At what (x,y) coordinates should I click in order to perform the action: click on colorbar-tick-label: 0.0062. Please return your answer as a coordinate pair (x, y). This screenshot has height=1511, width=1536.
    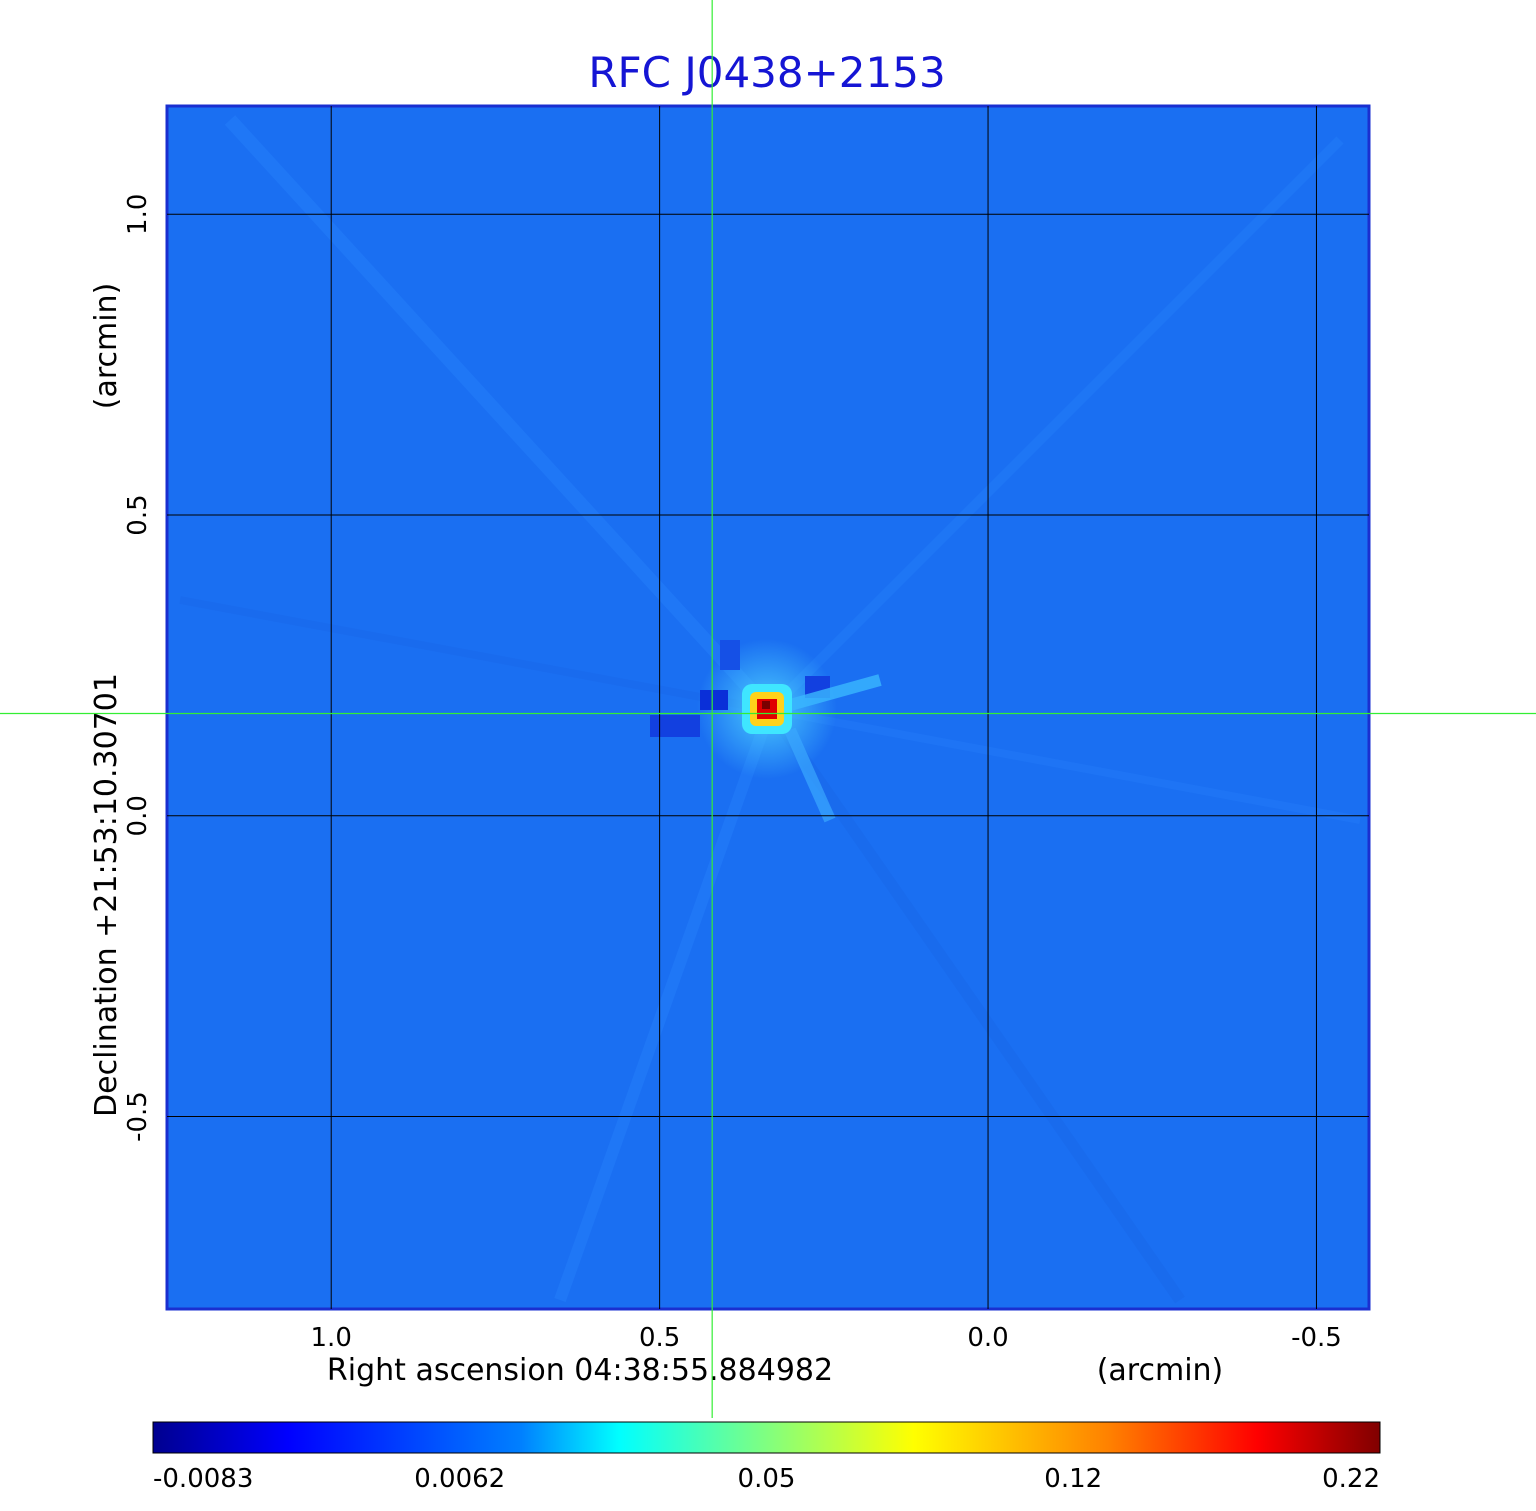
    Looking at the image, I should click on (459, 1479).